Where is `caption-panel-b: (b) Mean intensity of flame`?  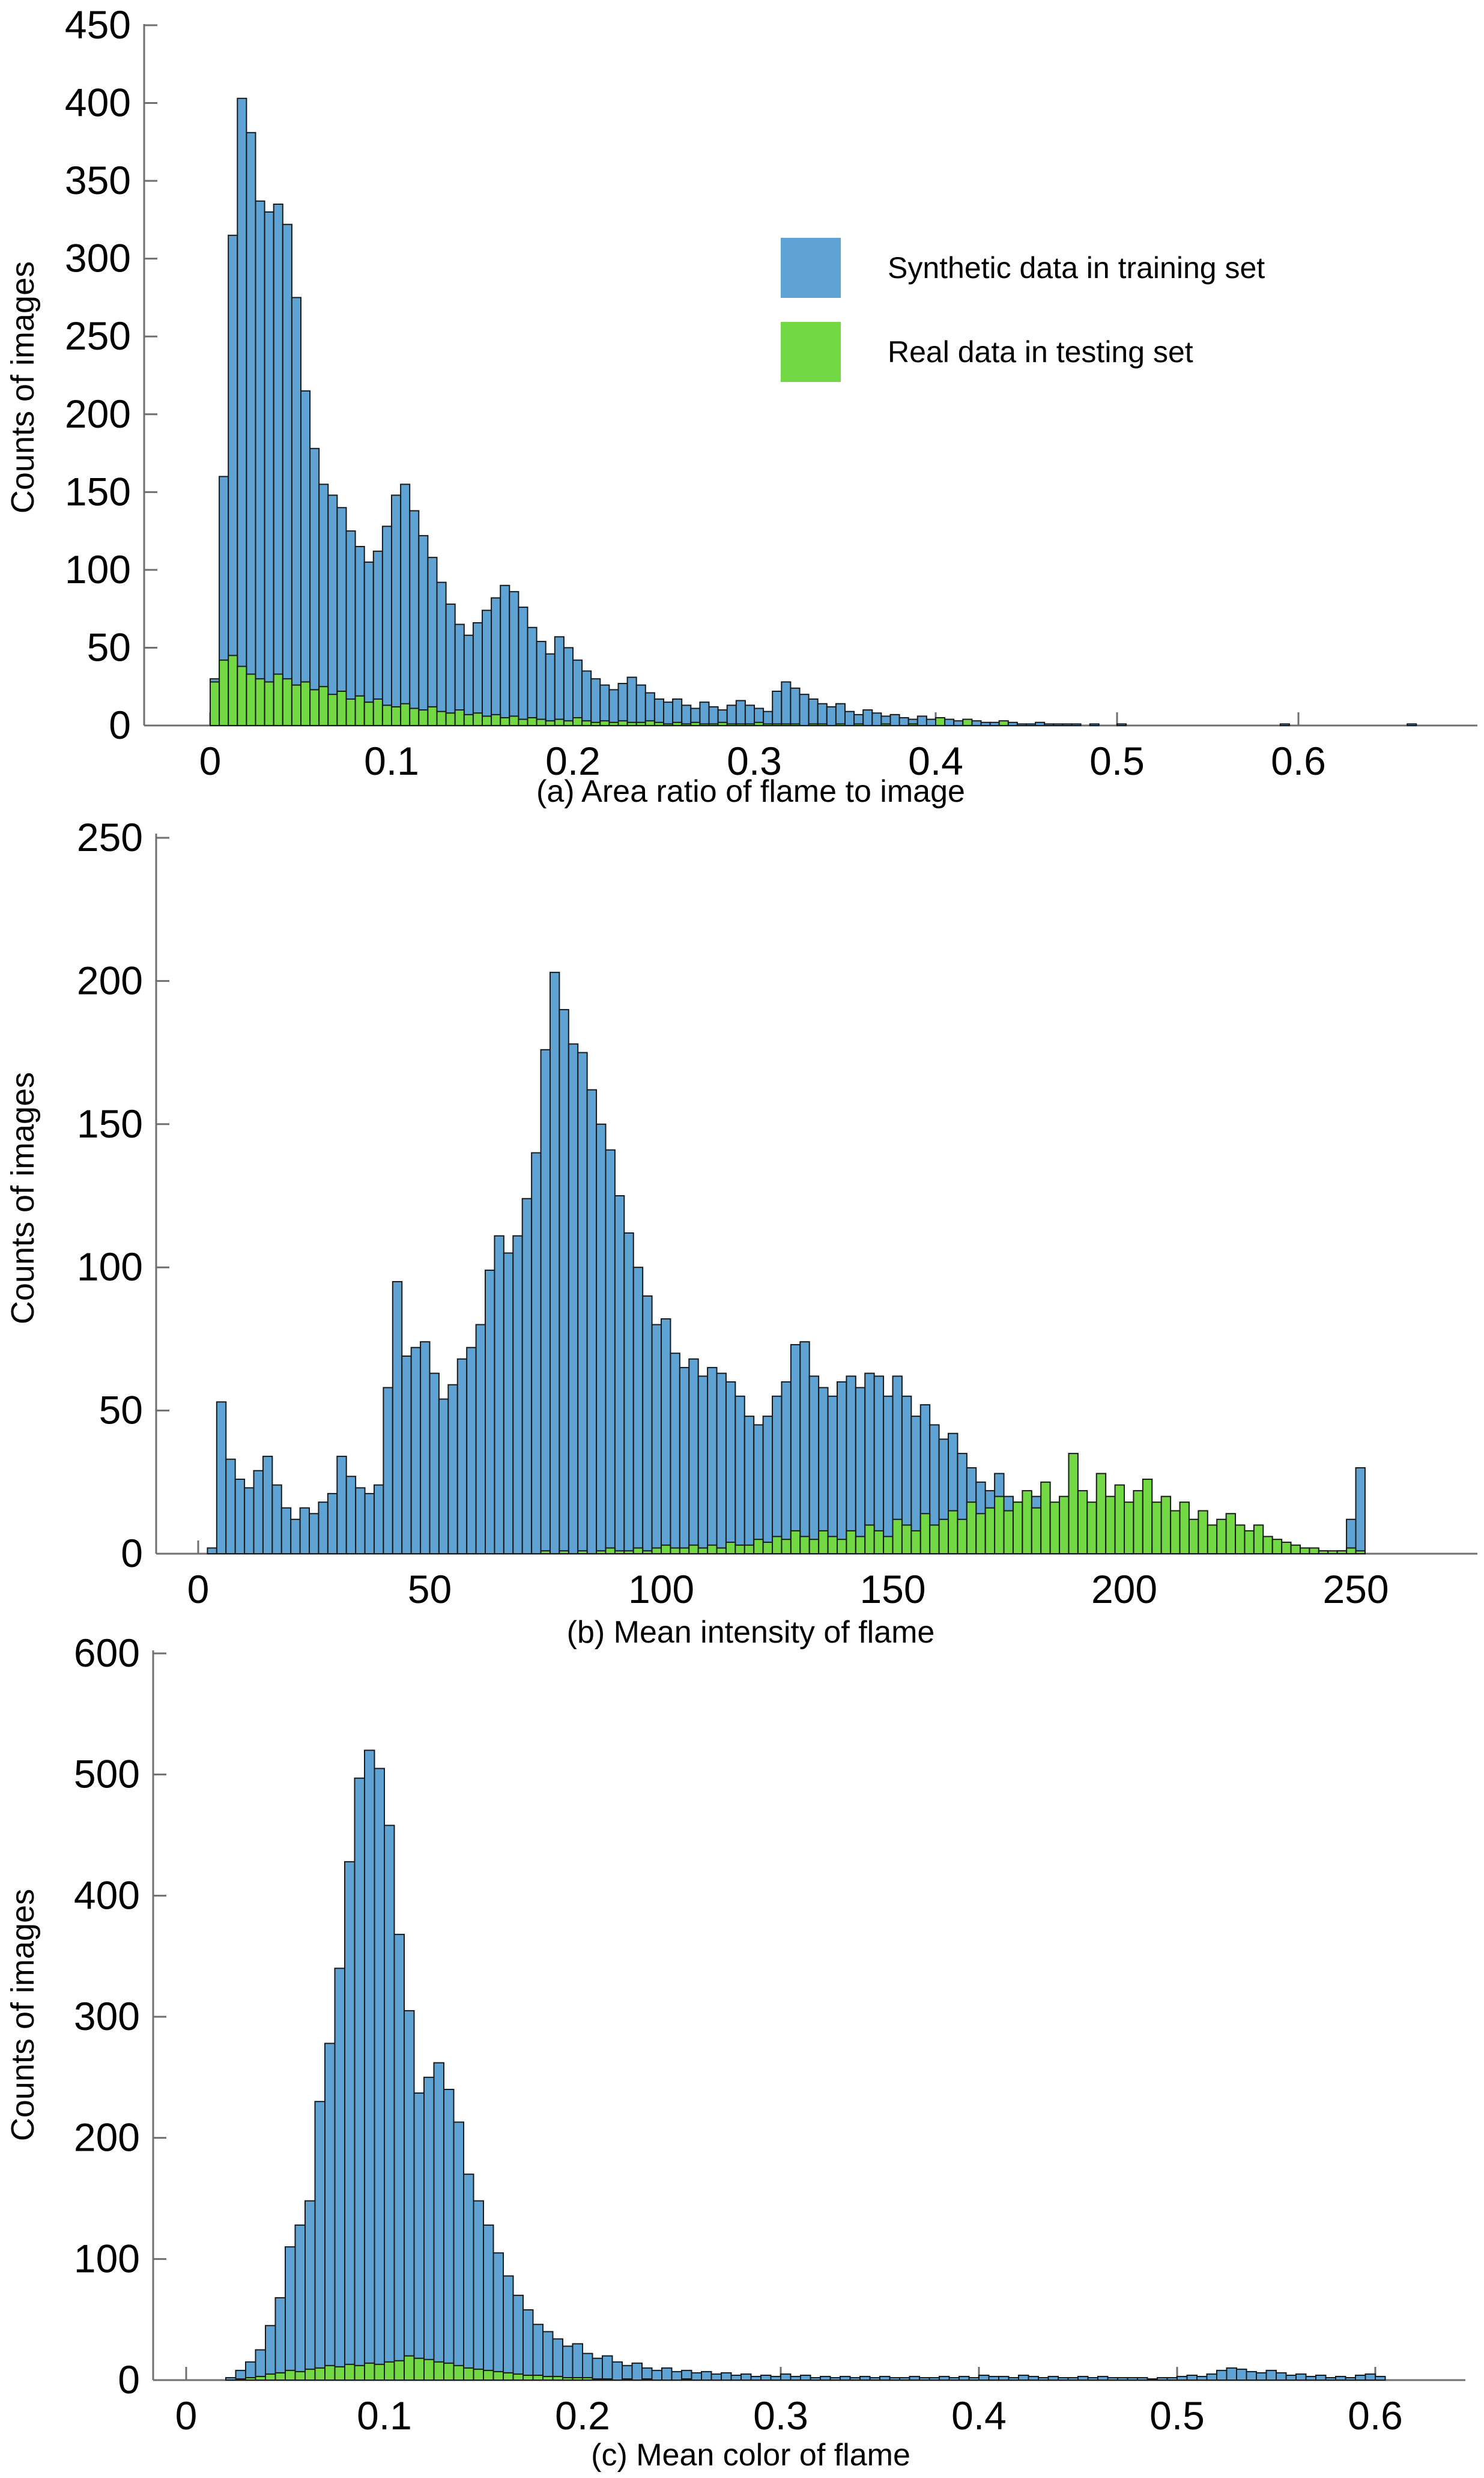 caption-panel-b: (b) Mean intensity of flame is located at coordinates (750, 1632).